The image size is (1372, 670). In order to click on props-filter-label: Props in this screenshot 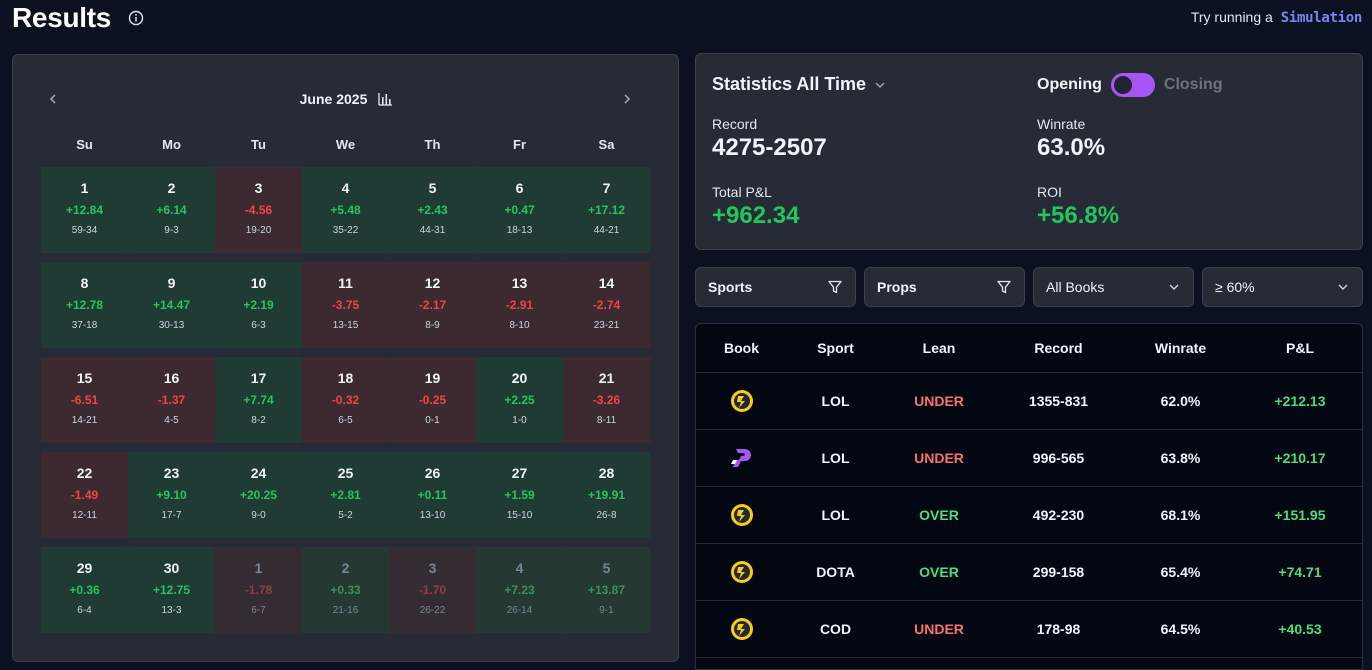, I will do `click(897, 287)`.